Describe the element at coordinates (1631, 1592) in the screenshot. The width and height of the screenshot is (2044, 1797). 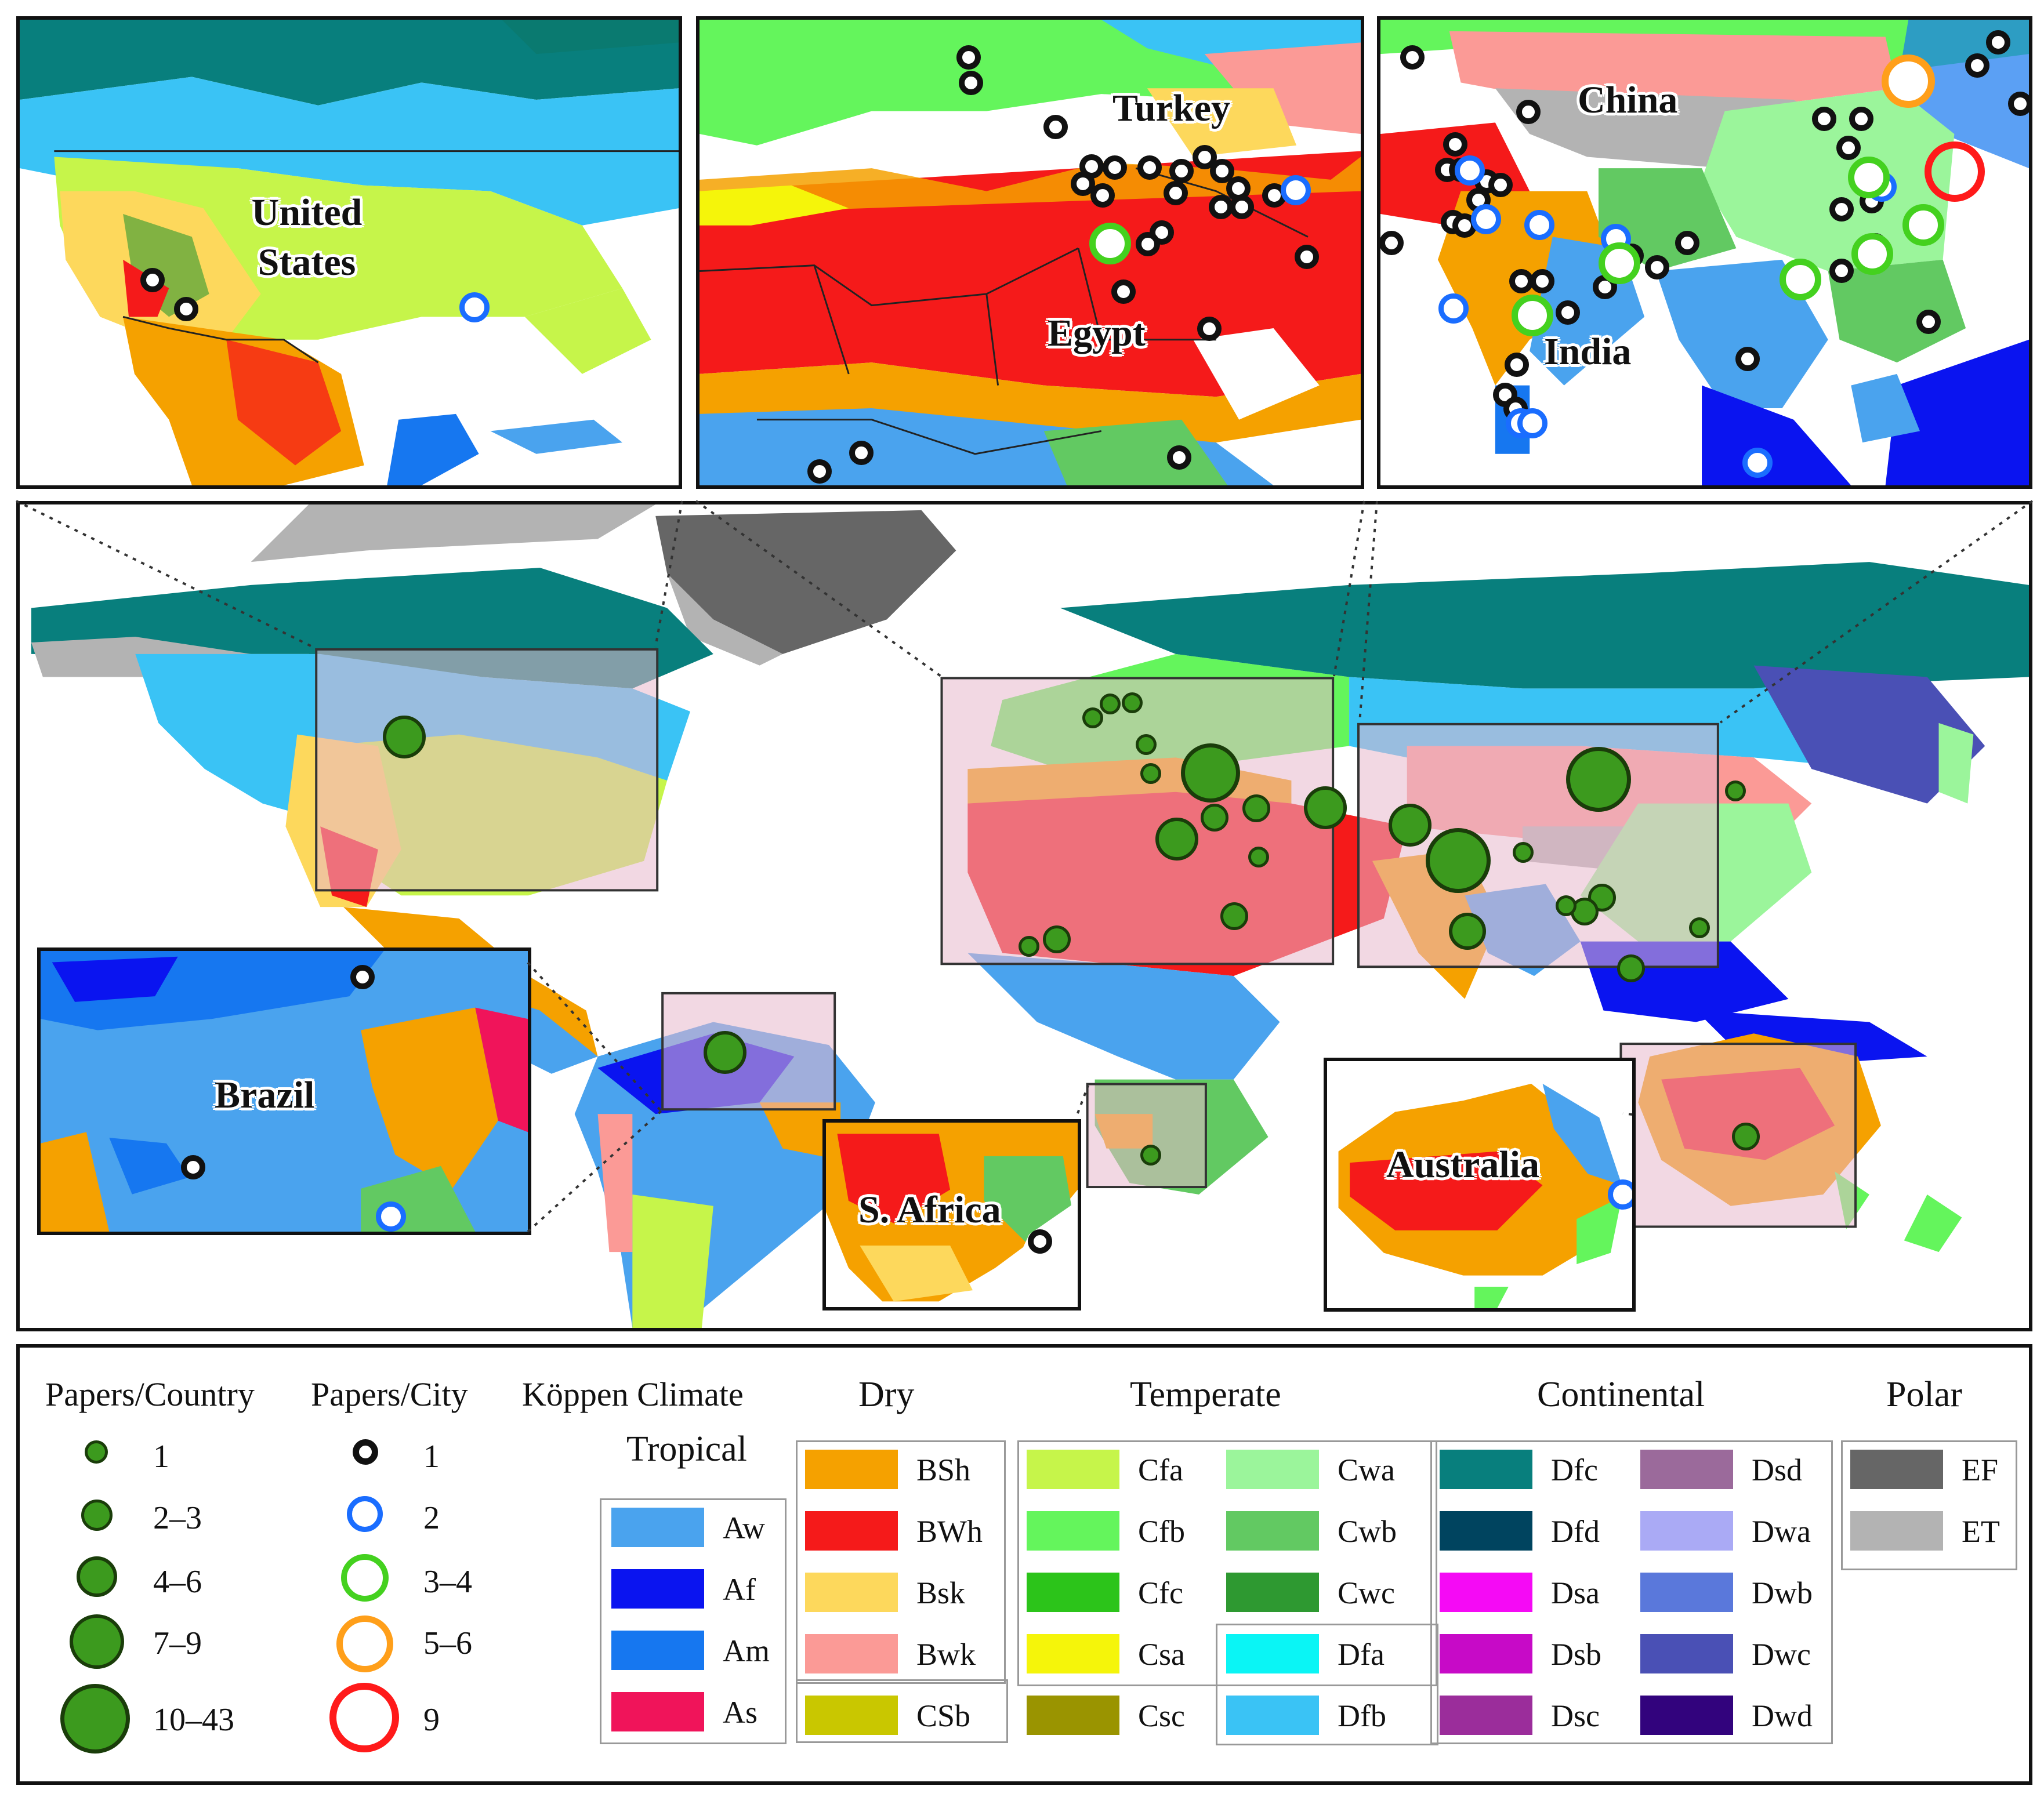
I see `legend-group-continental-box` at that location.